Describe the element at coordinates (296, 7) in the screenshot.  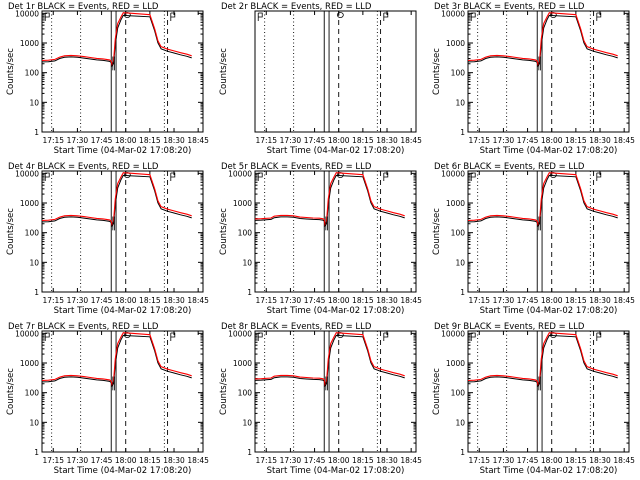
I see `panel-title: Det 2r BLACK = Events, RED = LLD` at that location.